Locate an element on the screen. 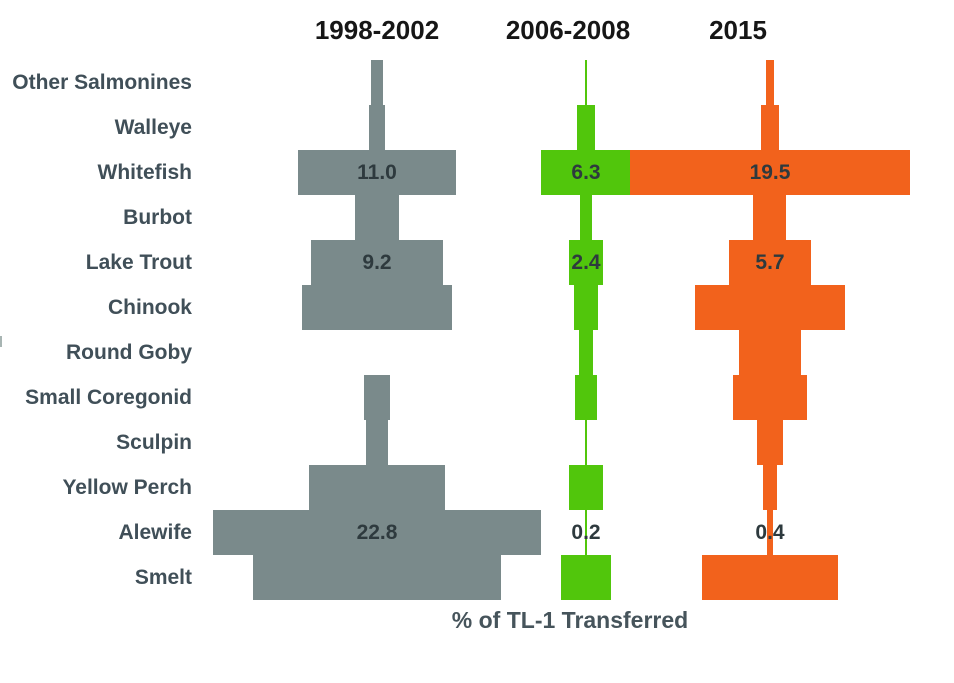 The width and height of the screenshot is (954, 683). band-1998-2002-whitefish is located at coordinates (377, 172).